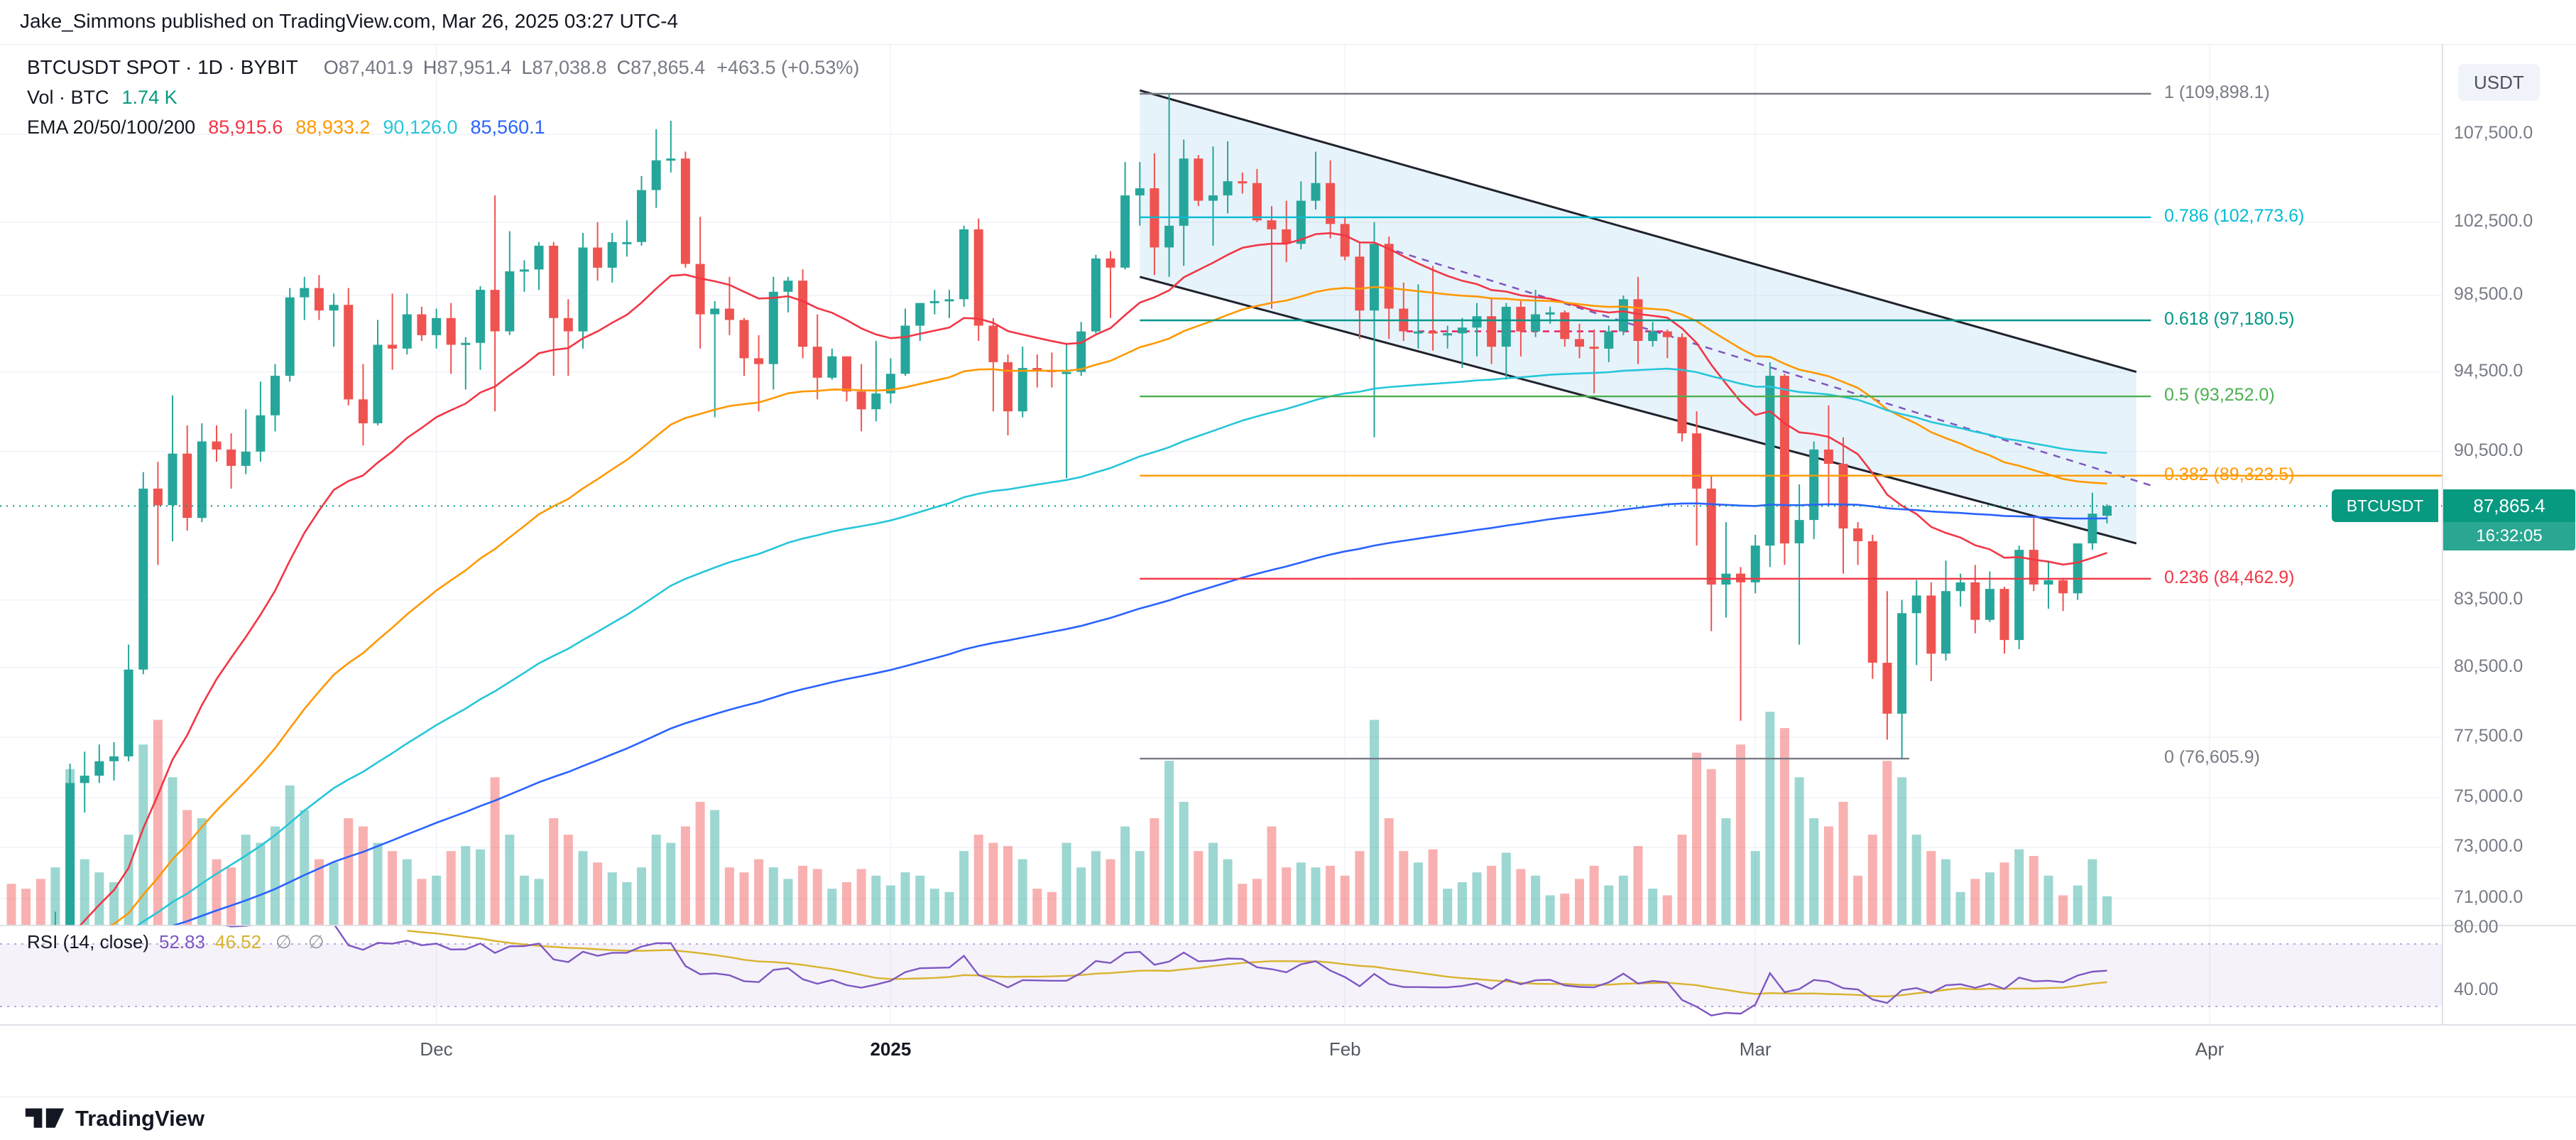 The height and width of the screenshot is (1140, 2576). What do you see at coordinates (88, 941) in the screenshot?
I see `rsi-label: RSI (14, close)` at bounding box center [88, 941].